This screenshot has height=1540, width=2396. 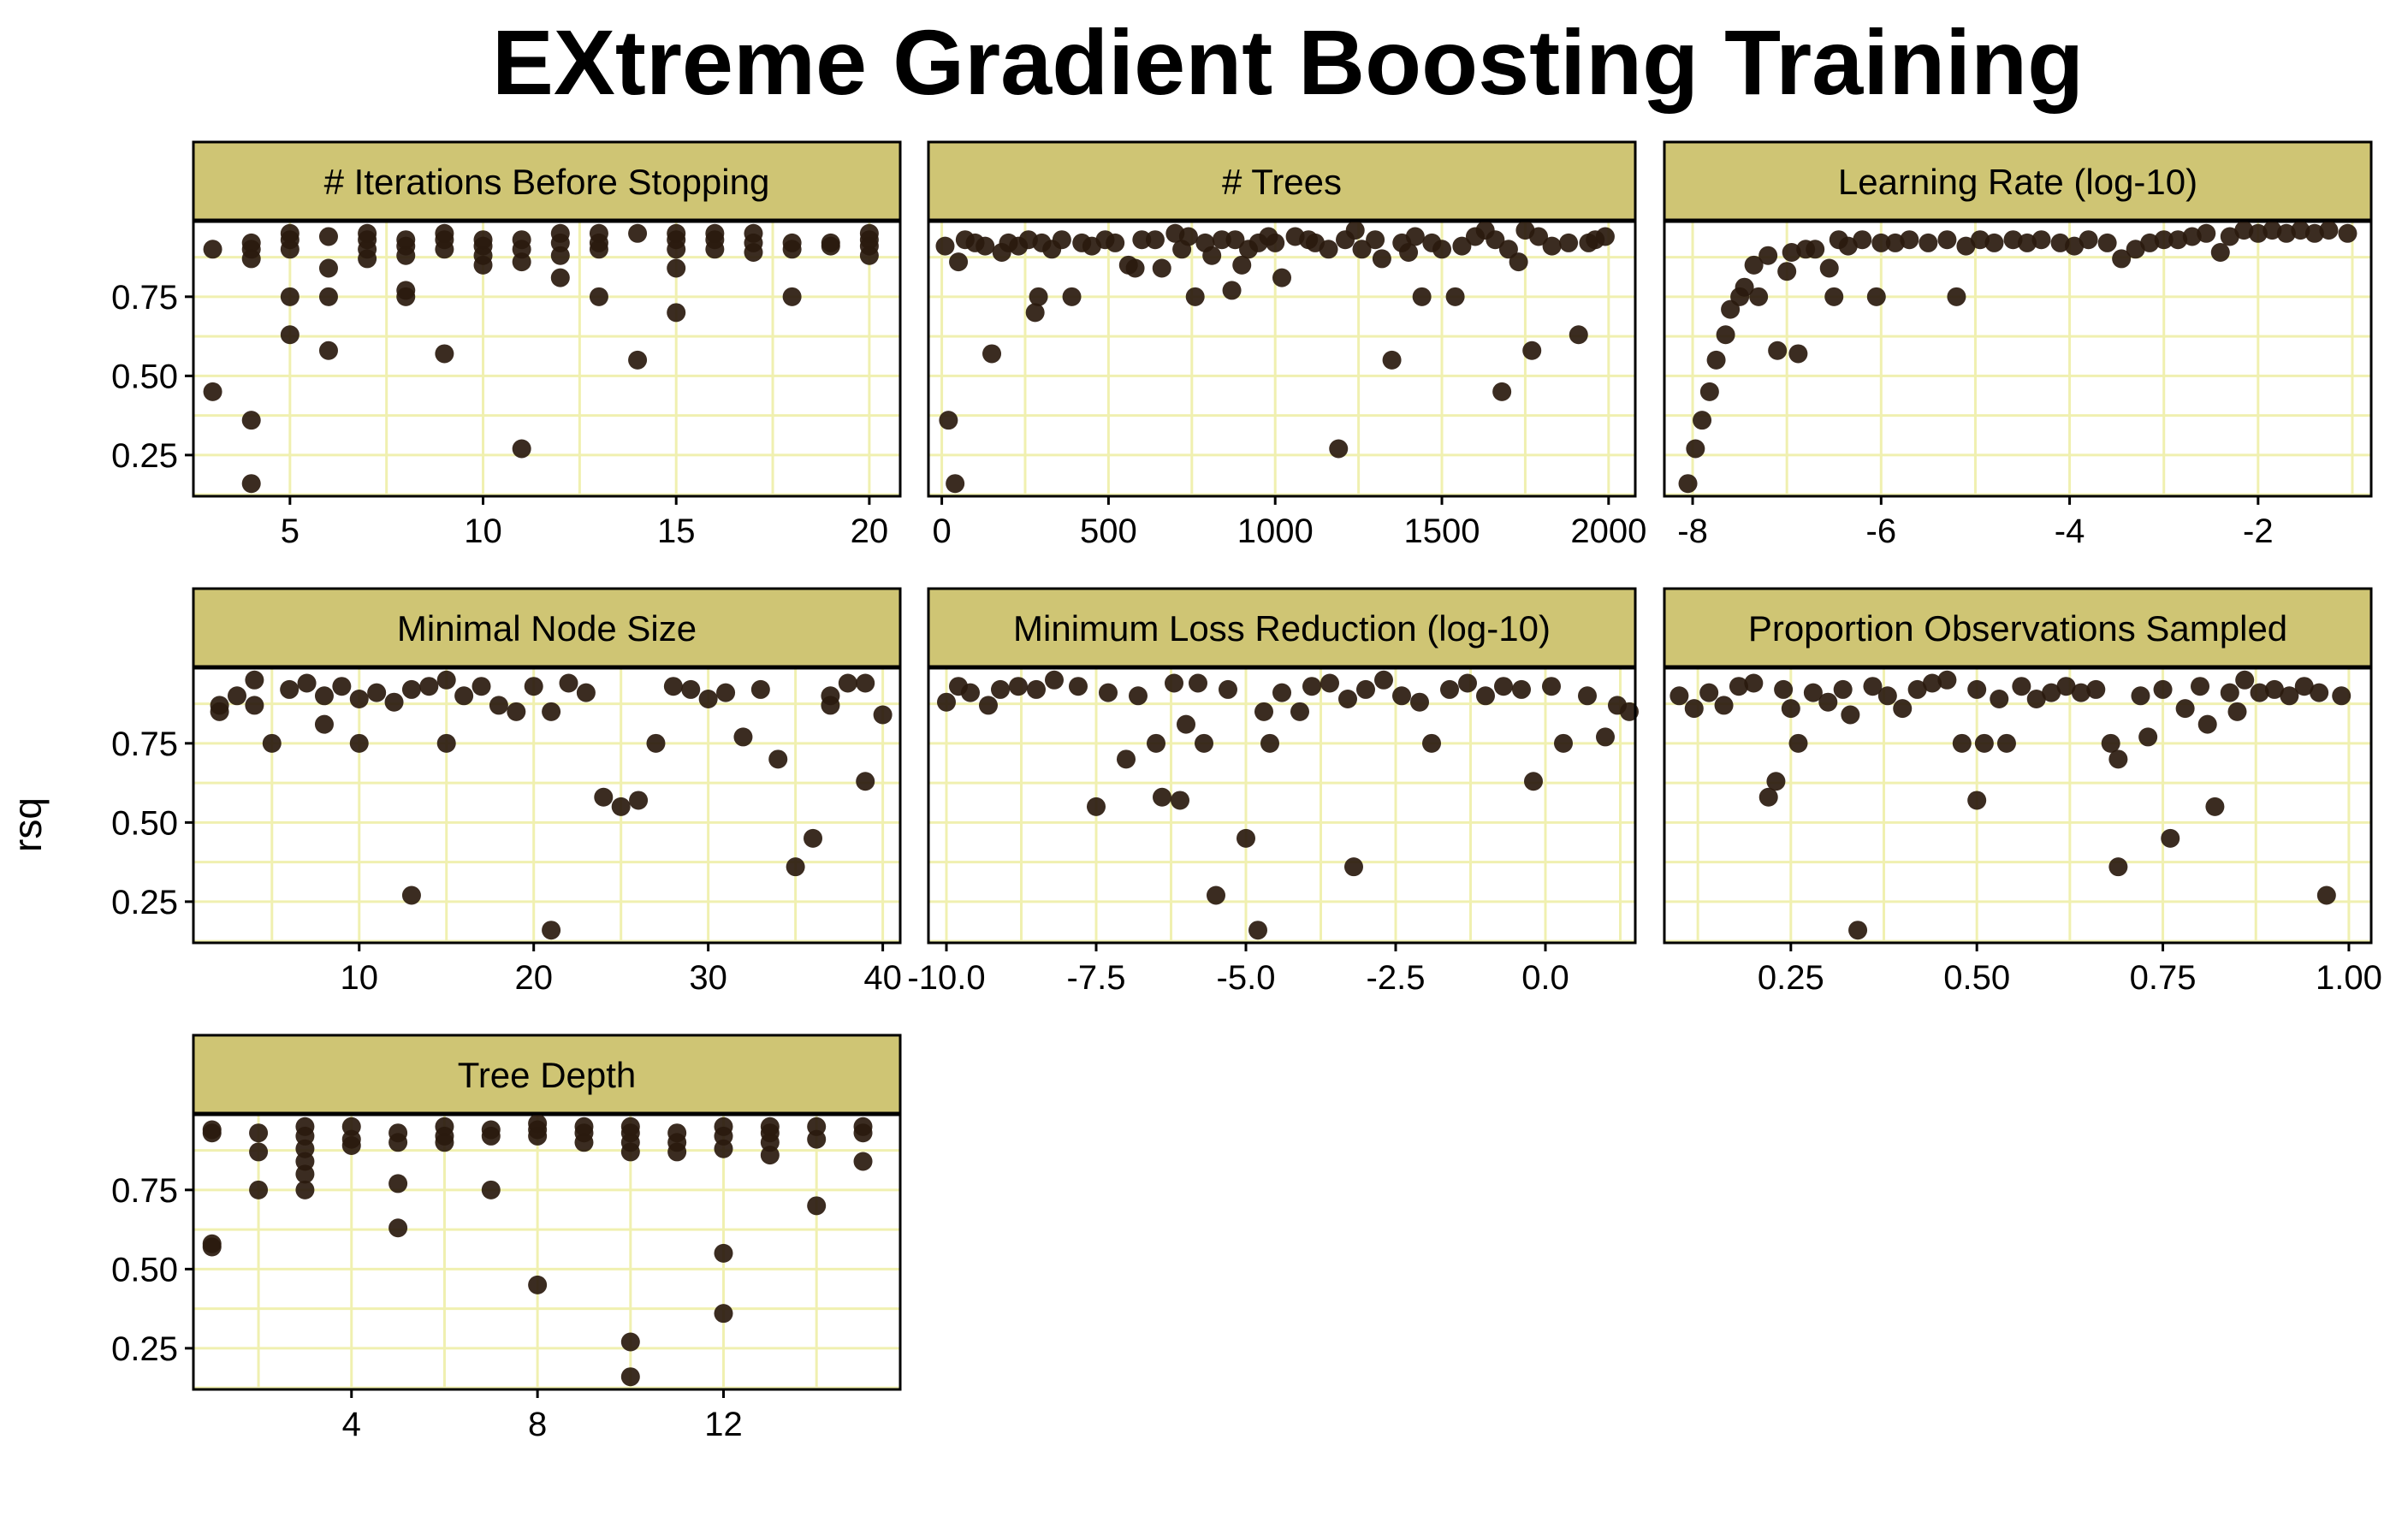 I want to click on panel-background, so click(x=546, y=358).